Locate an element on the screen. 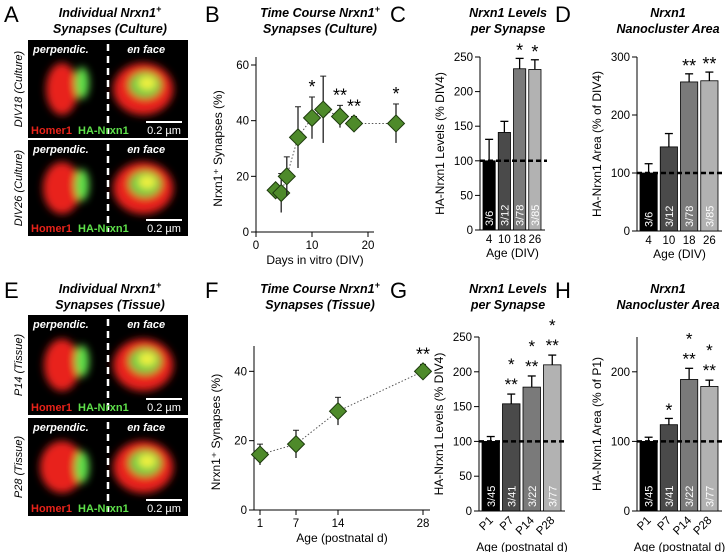  x-tick-label: P1 is located at coordinates (486, 524).